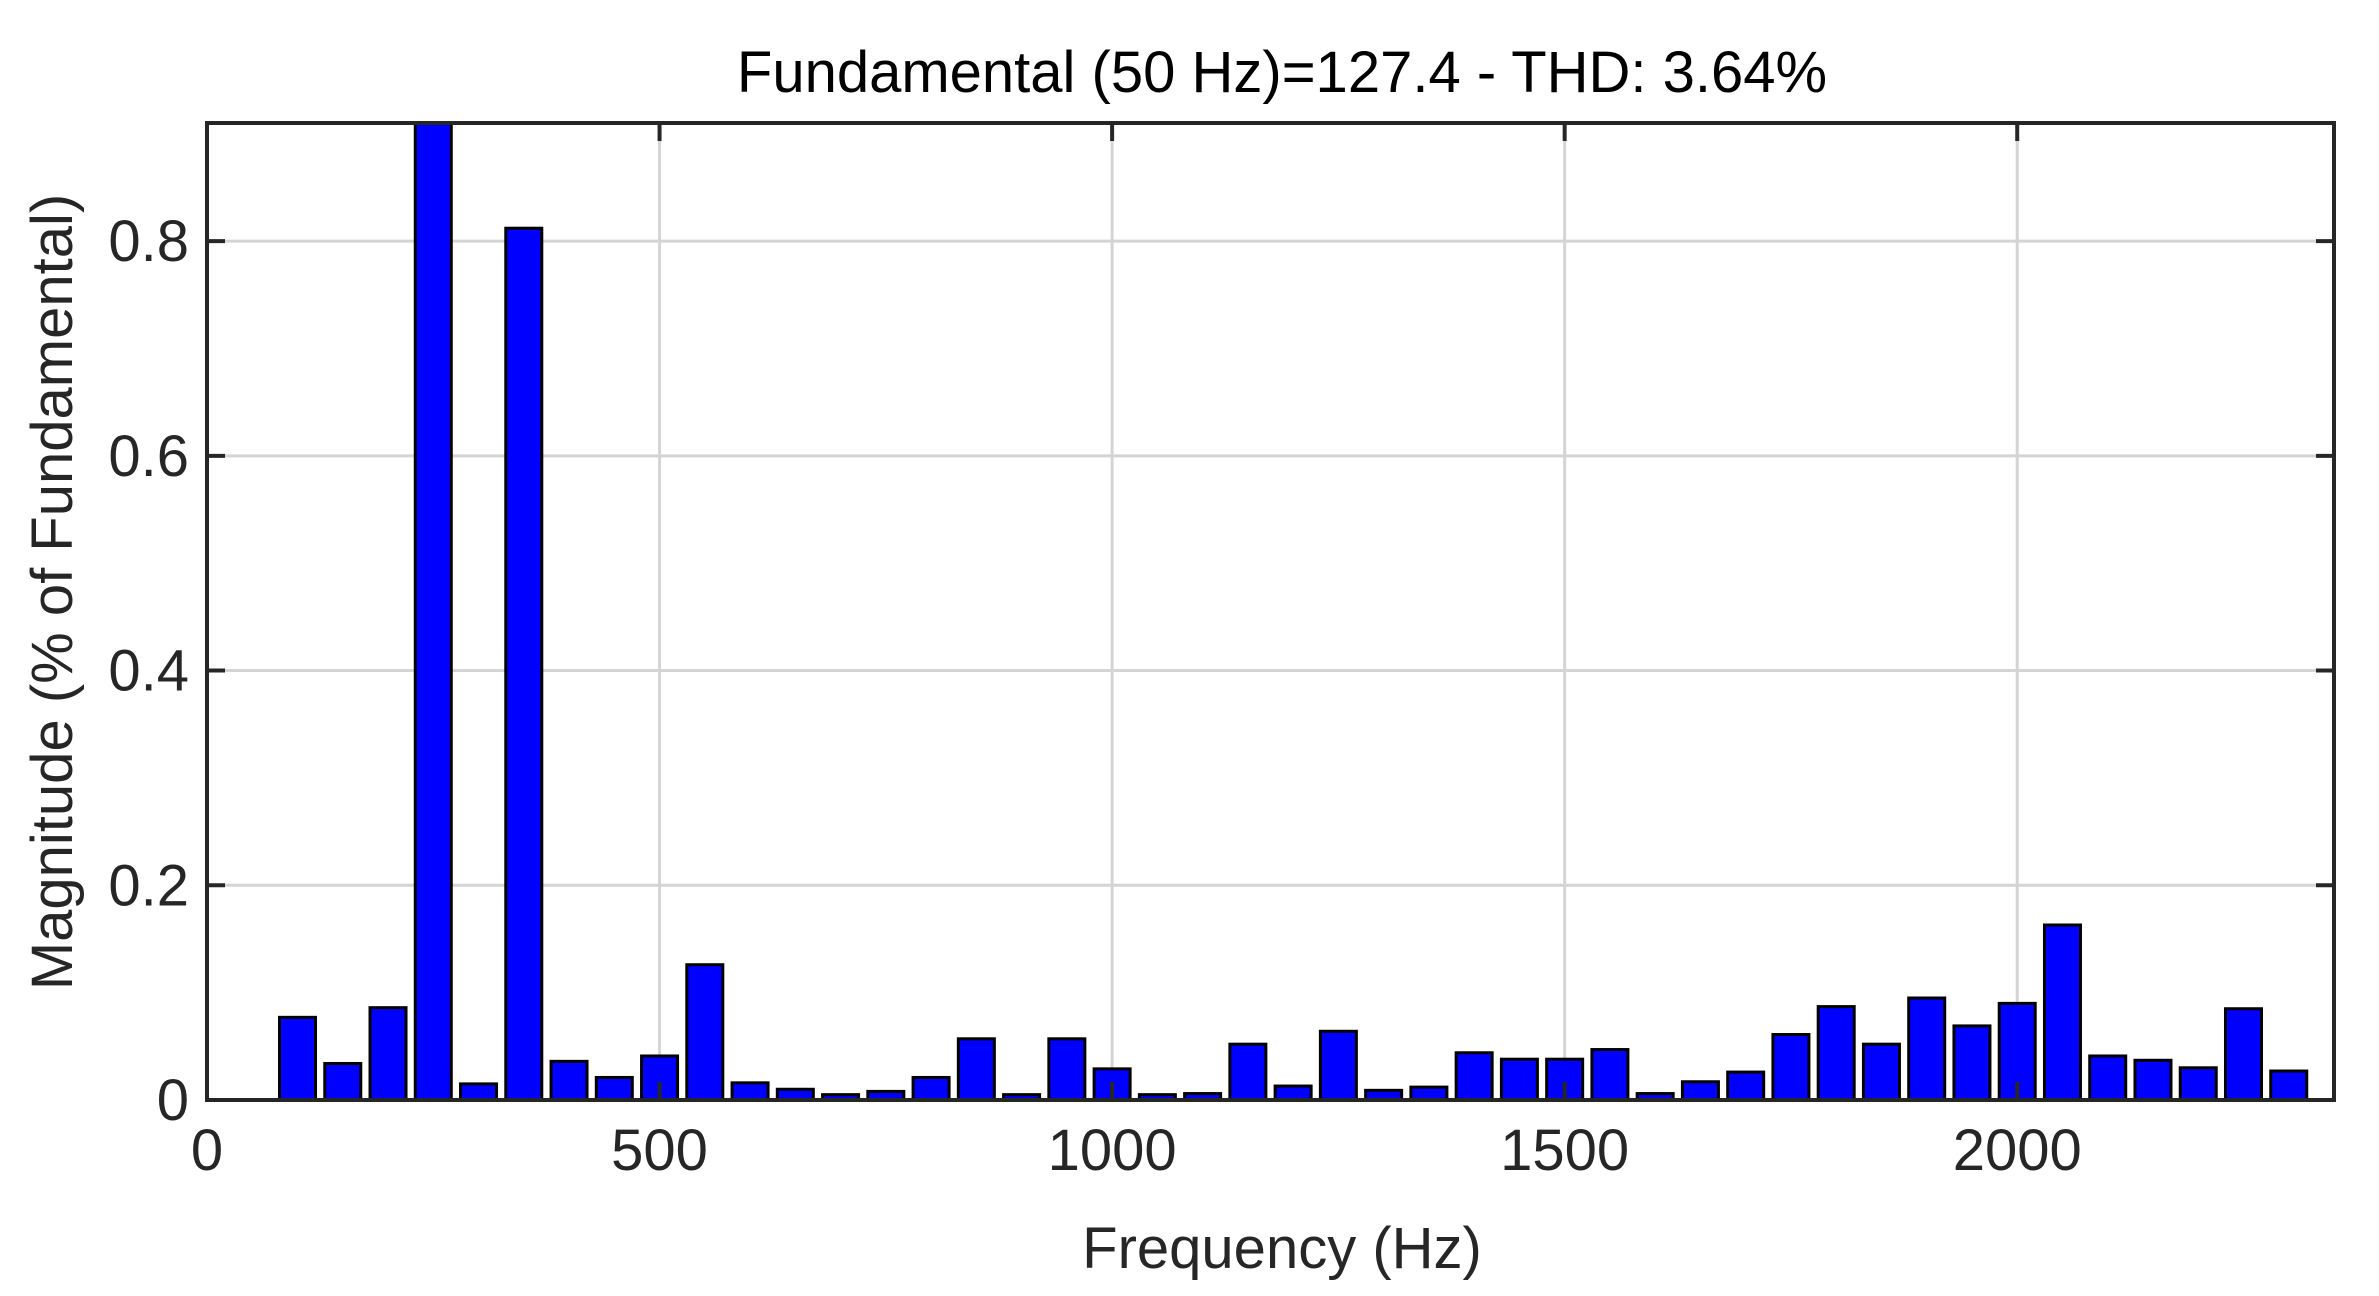  I want to click on bar-harmonic-350hz, so click(524, 664).